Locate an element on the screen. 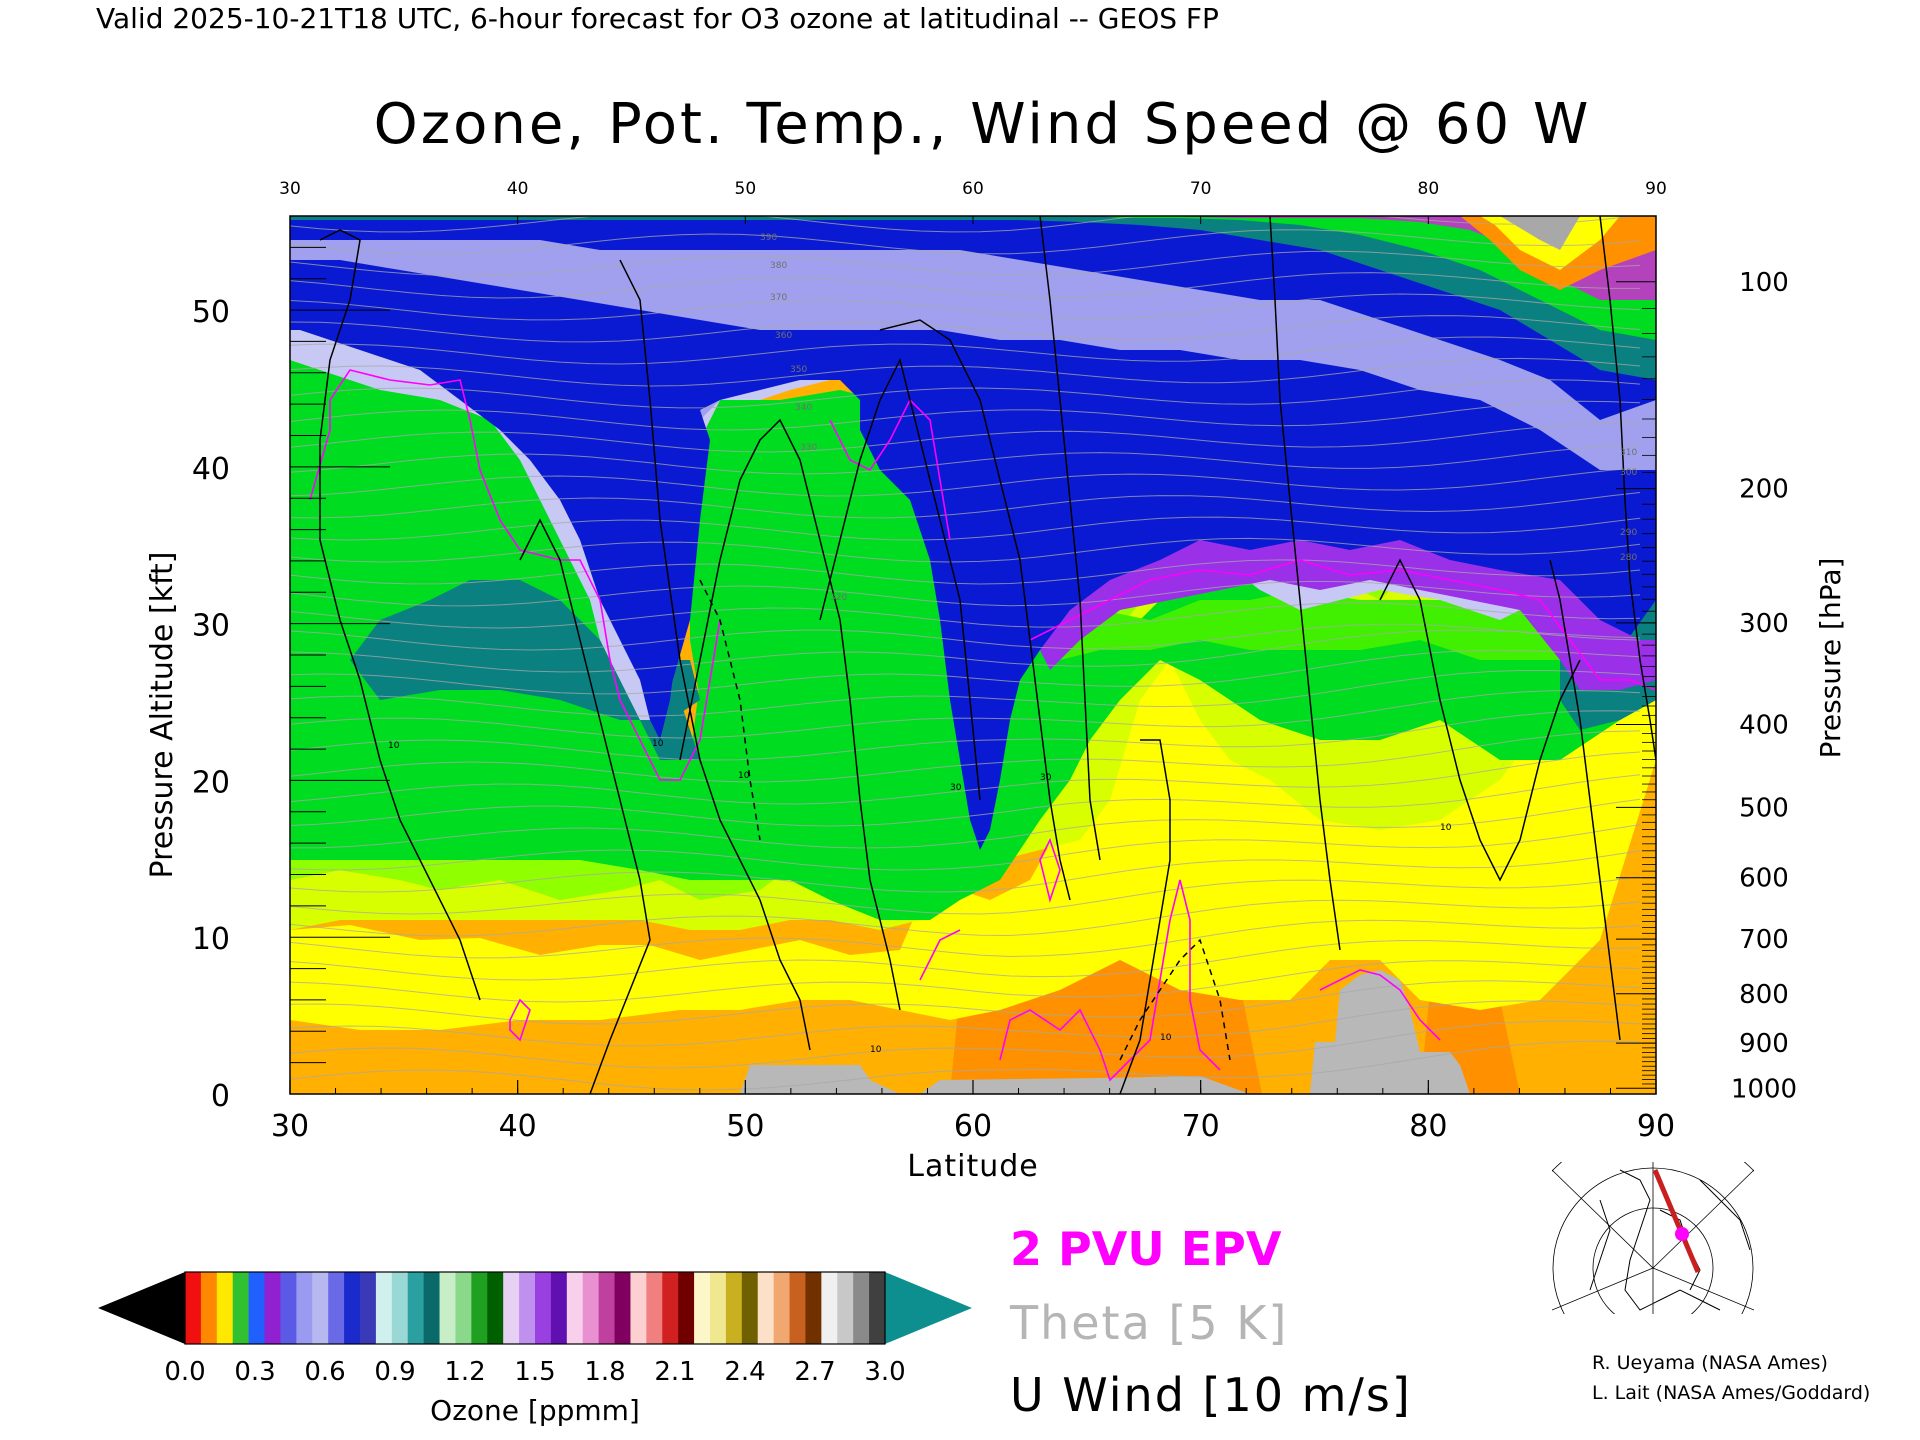 This screenshot has height=1440, width=1920. colorbar-tick-label: 2.7 is located at coordinates (814, 1372).